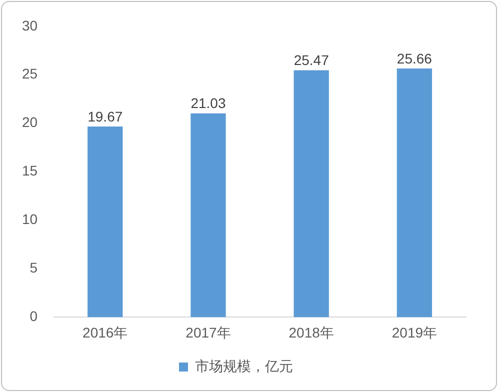 The width and height of the screenshot is (498, 392). I want to click on y-tick-label: 30, so click(30, 25).